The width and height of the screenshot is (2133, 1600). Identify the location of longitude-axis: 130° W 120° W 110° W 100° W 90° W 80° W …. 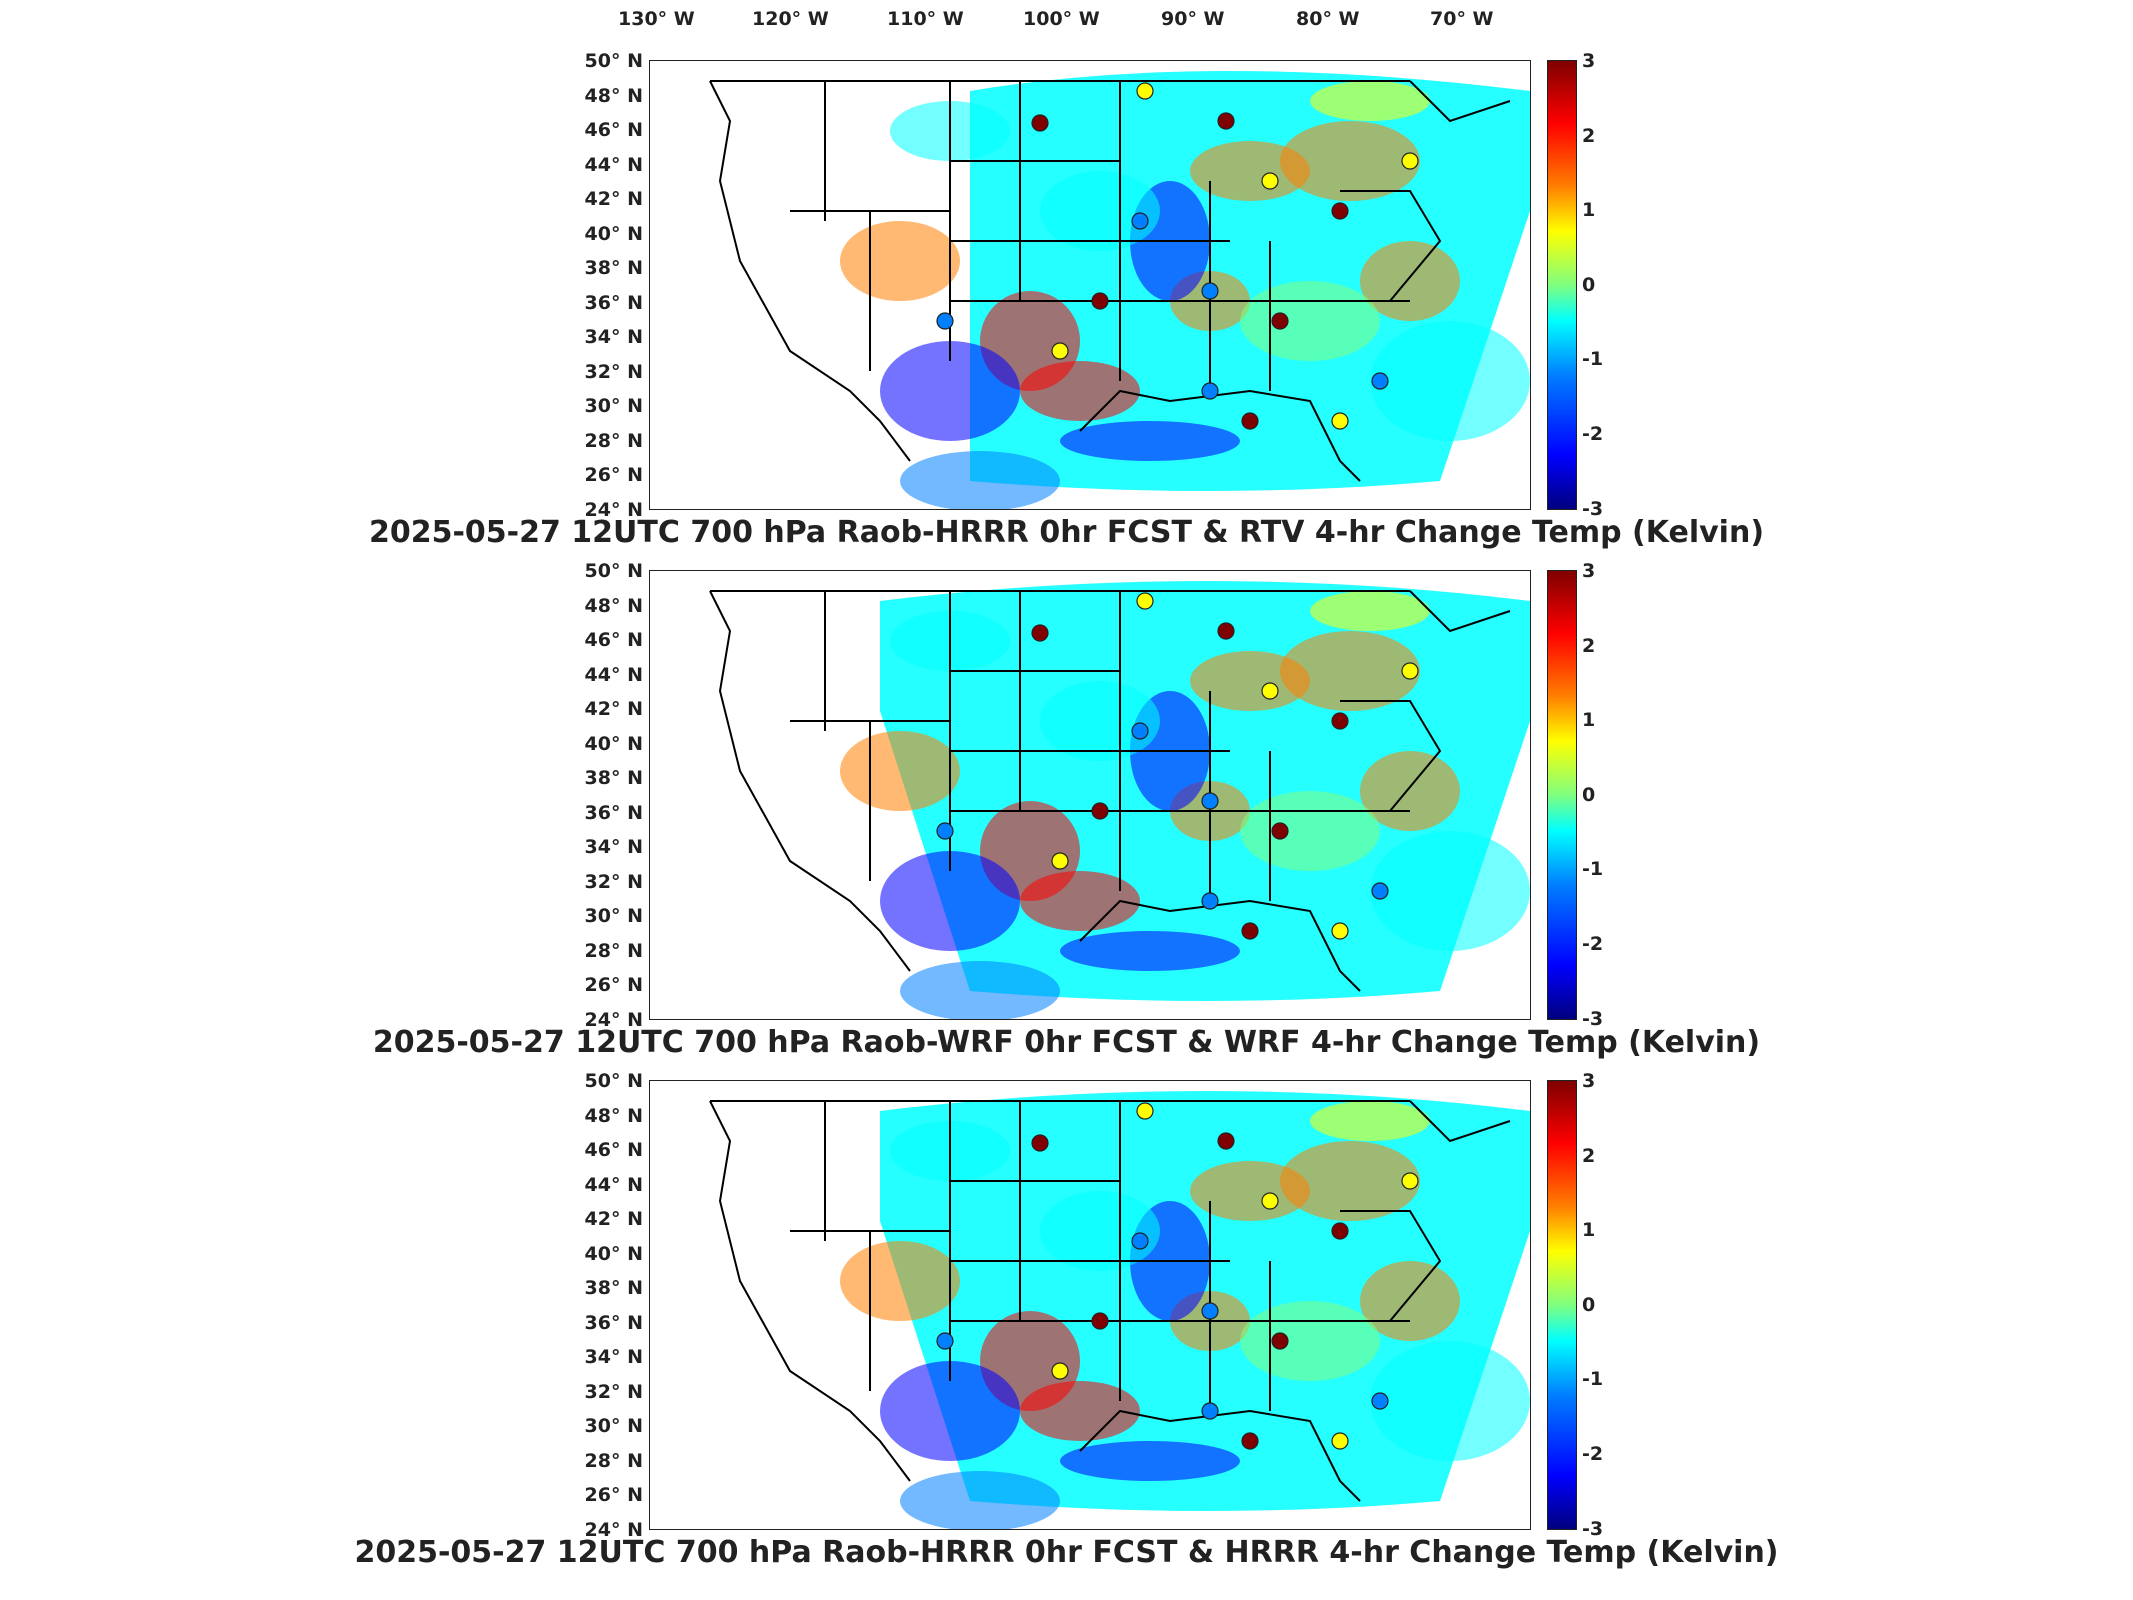
(1066, 20).